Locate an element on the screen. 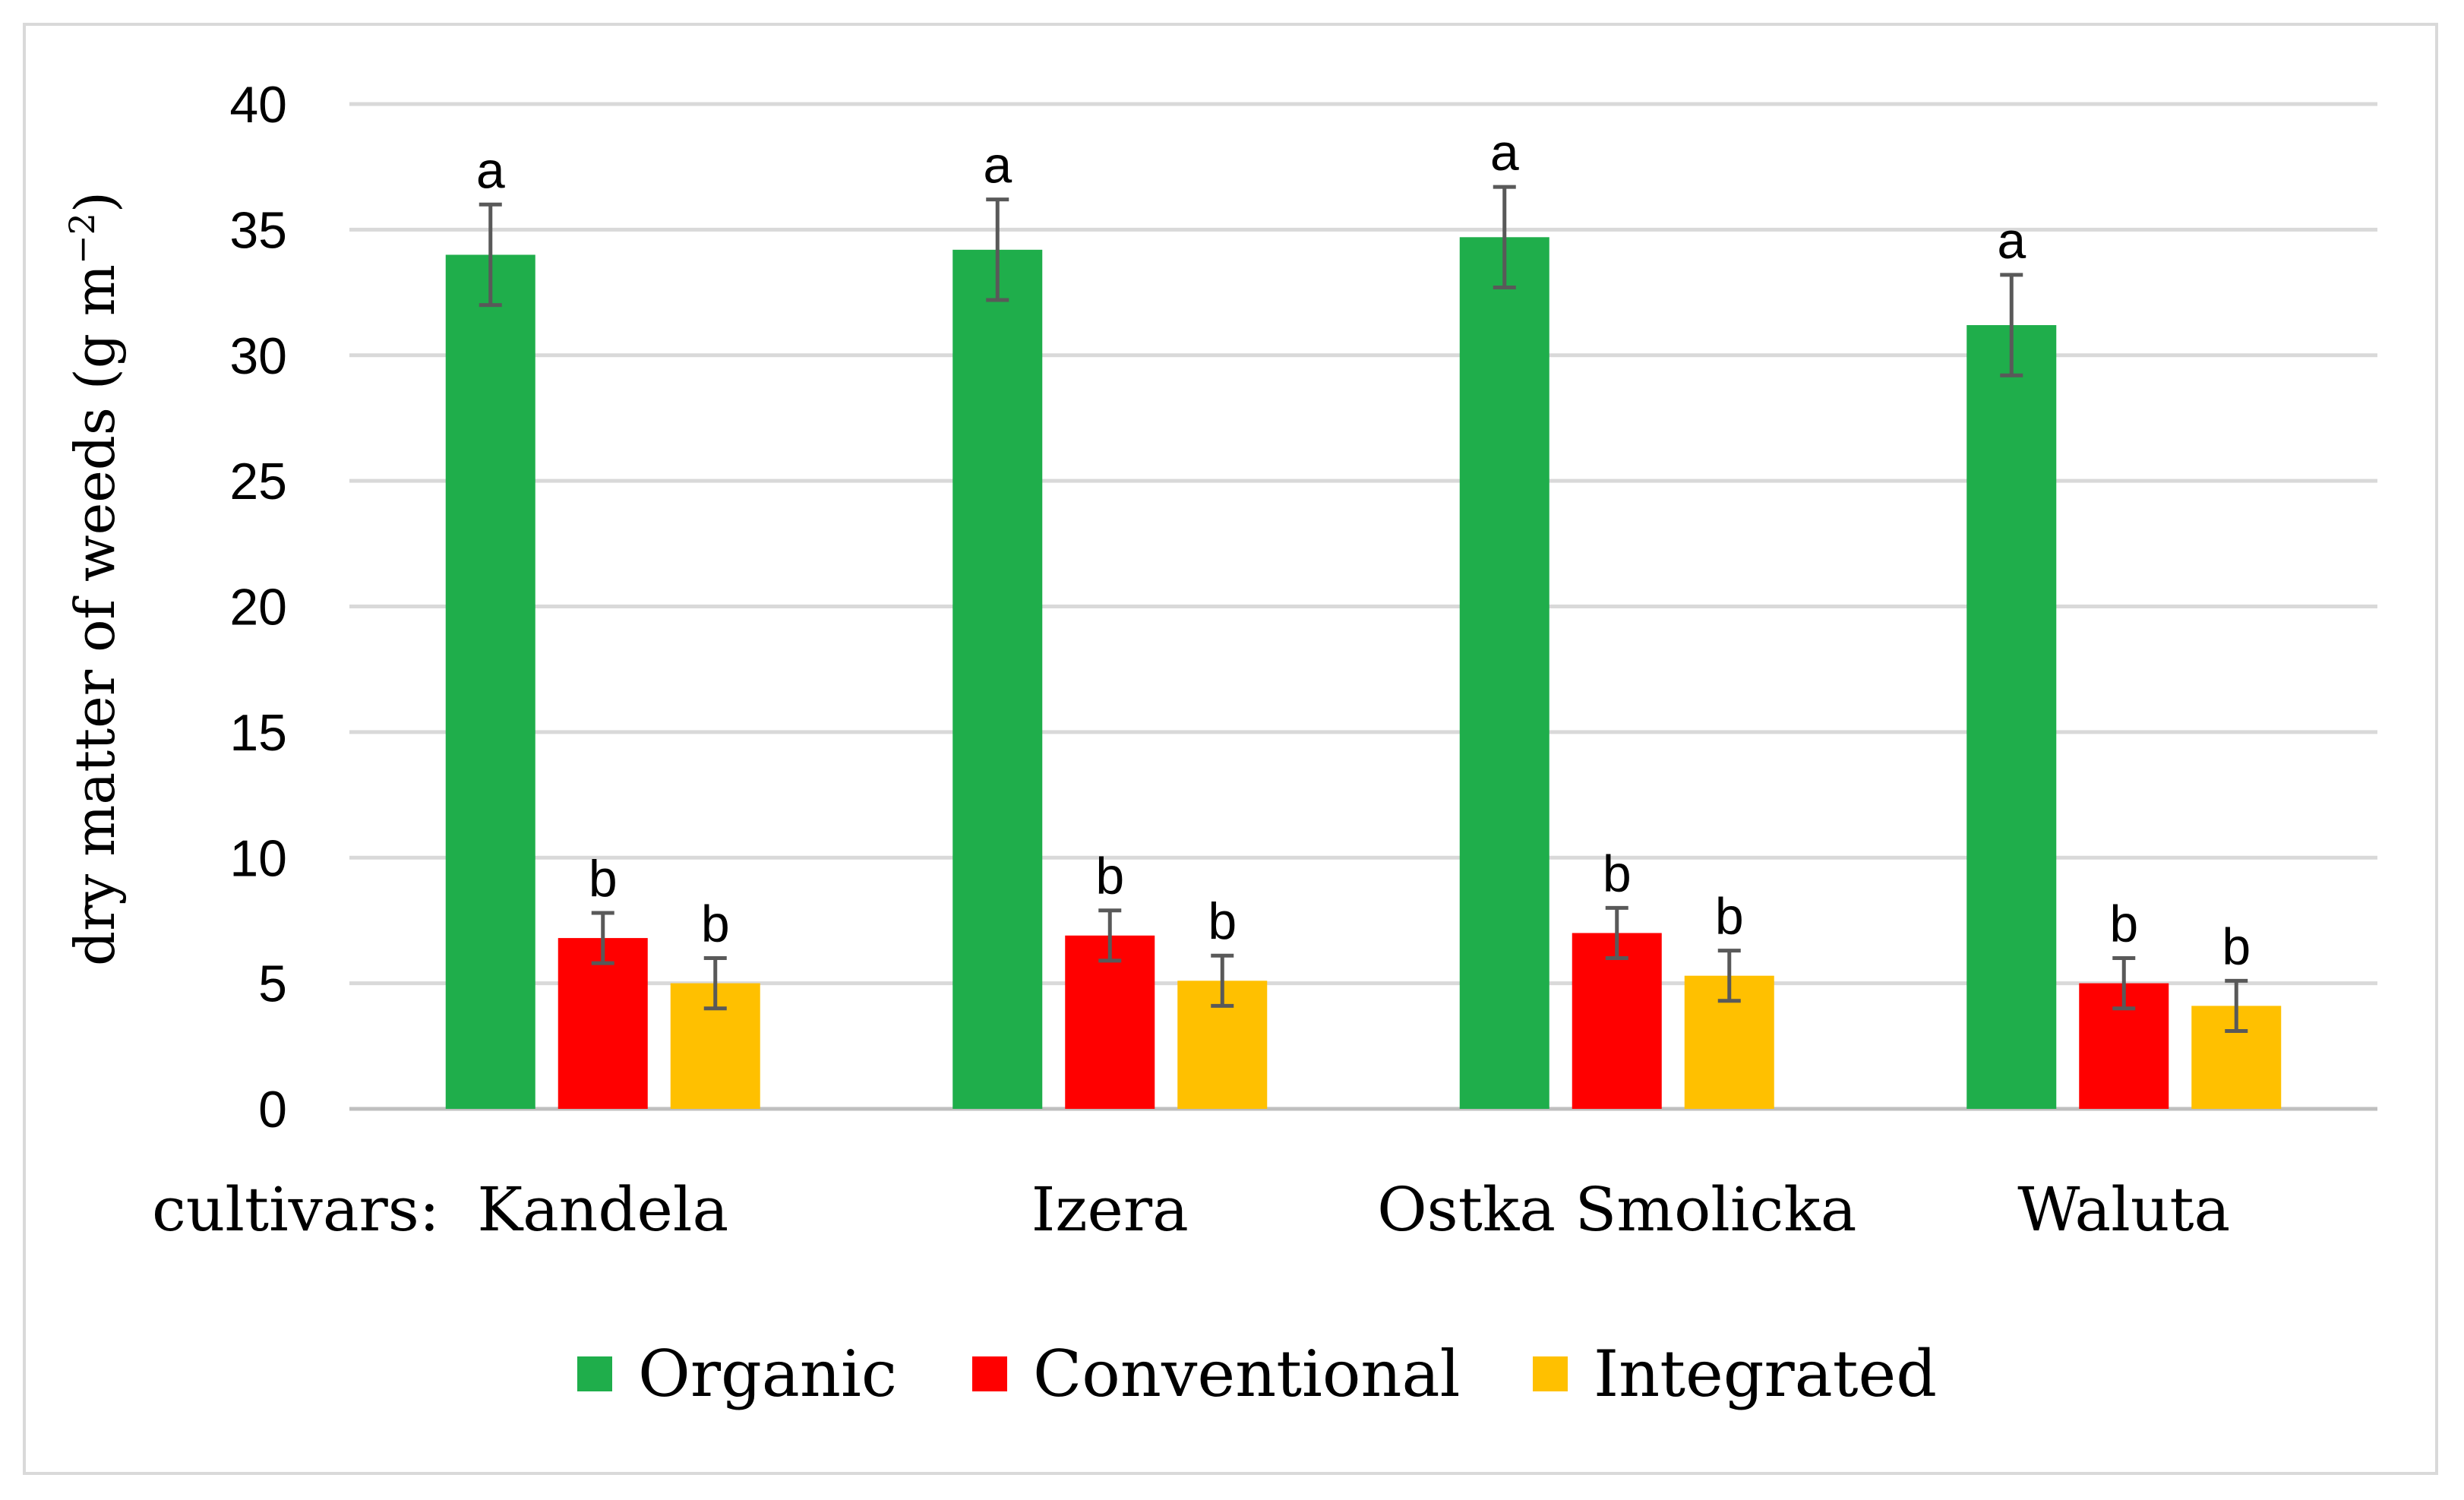 Image resolution: width=2464 pixels, height=1500 pixels. legend: Organic Conventional Integrated is located at coordinates (1257, 1374).